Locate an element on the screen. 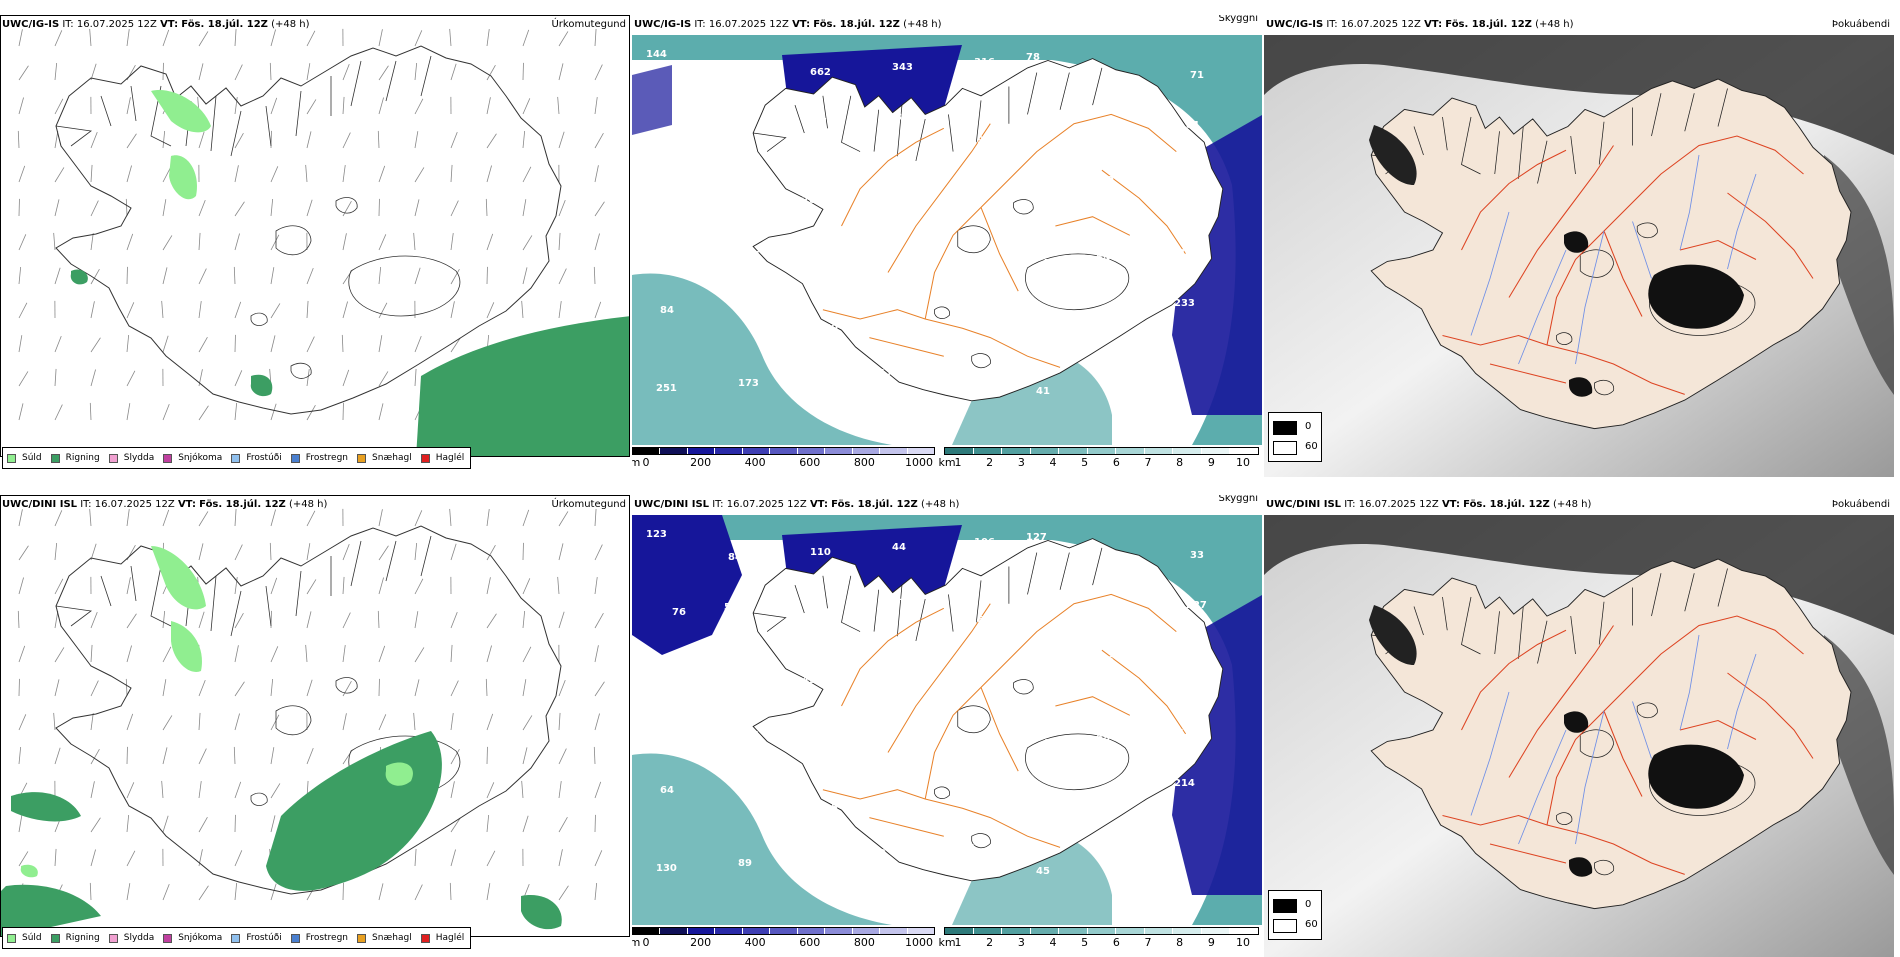 The image size is (1900, 957). scale-tick: 5 is located at coordinates (1085, 942).